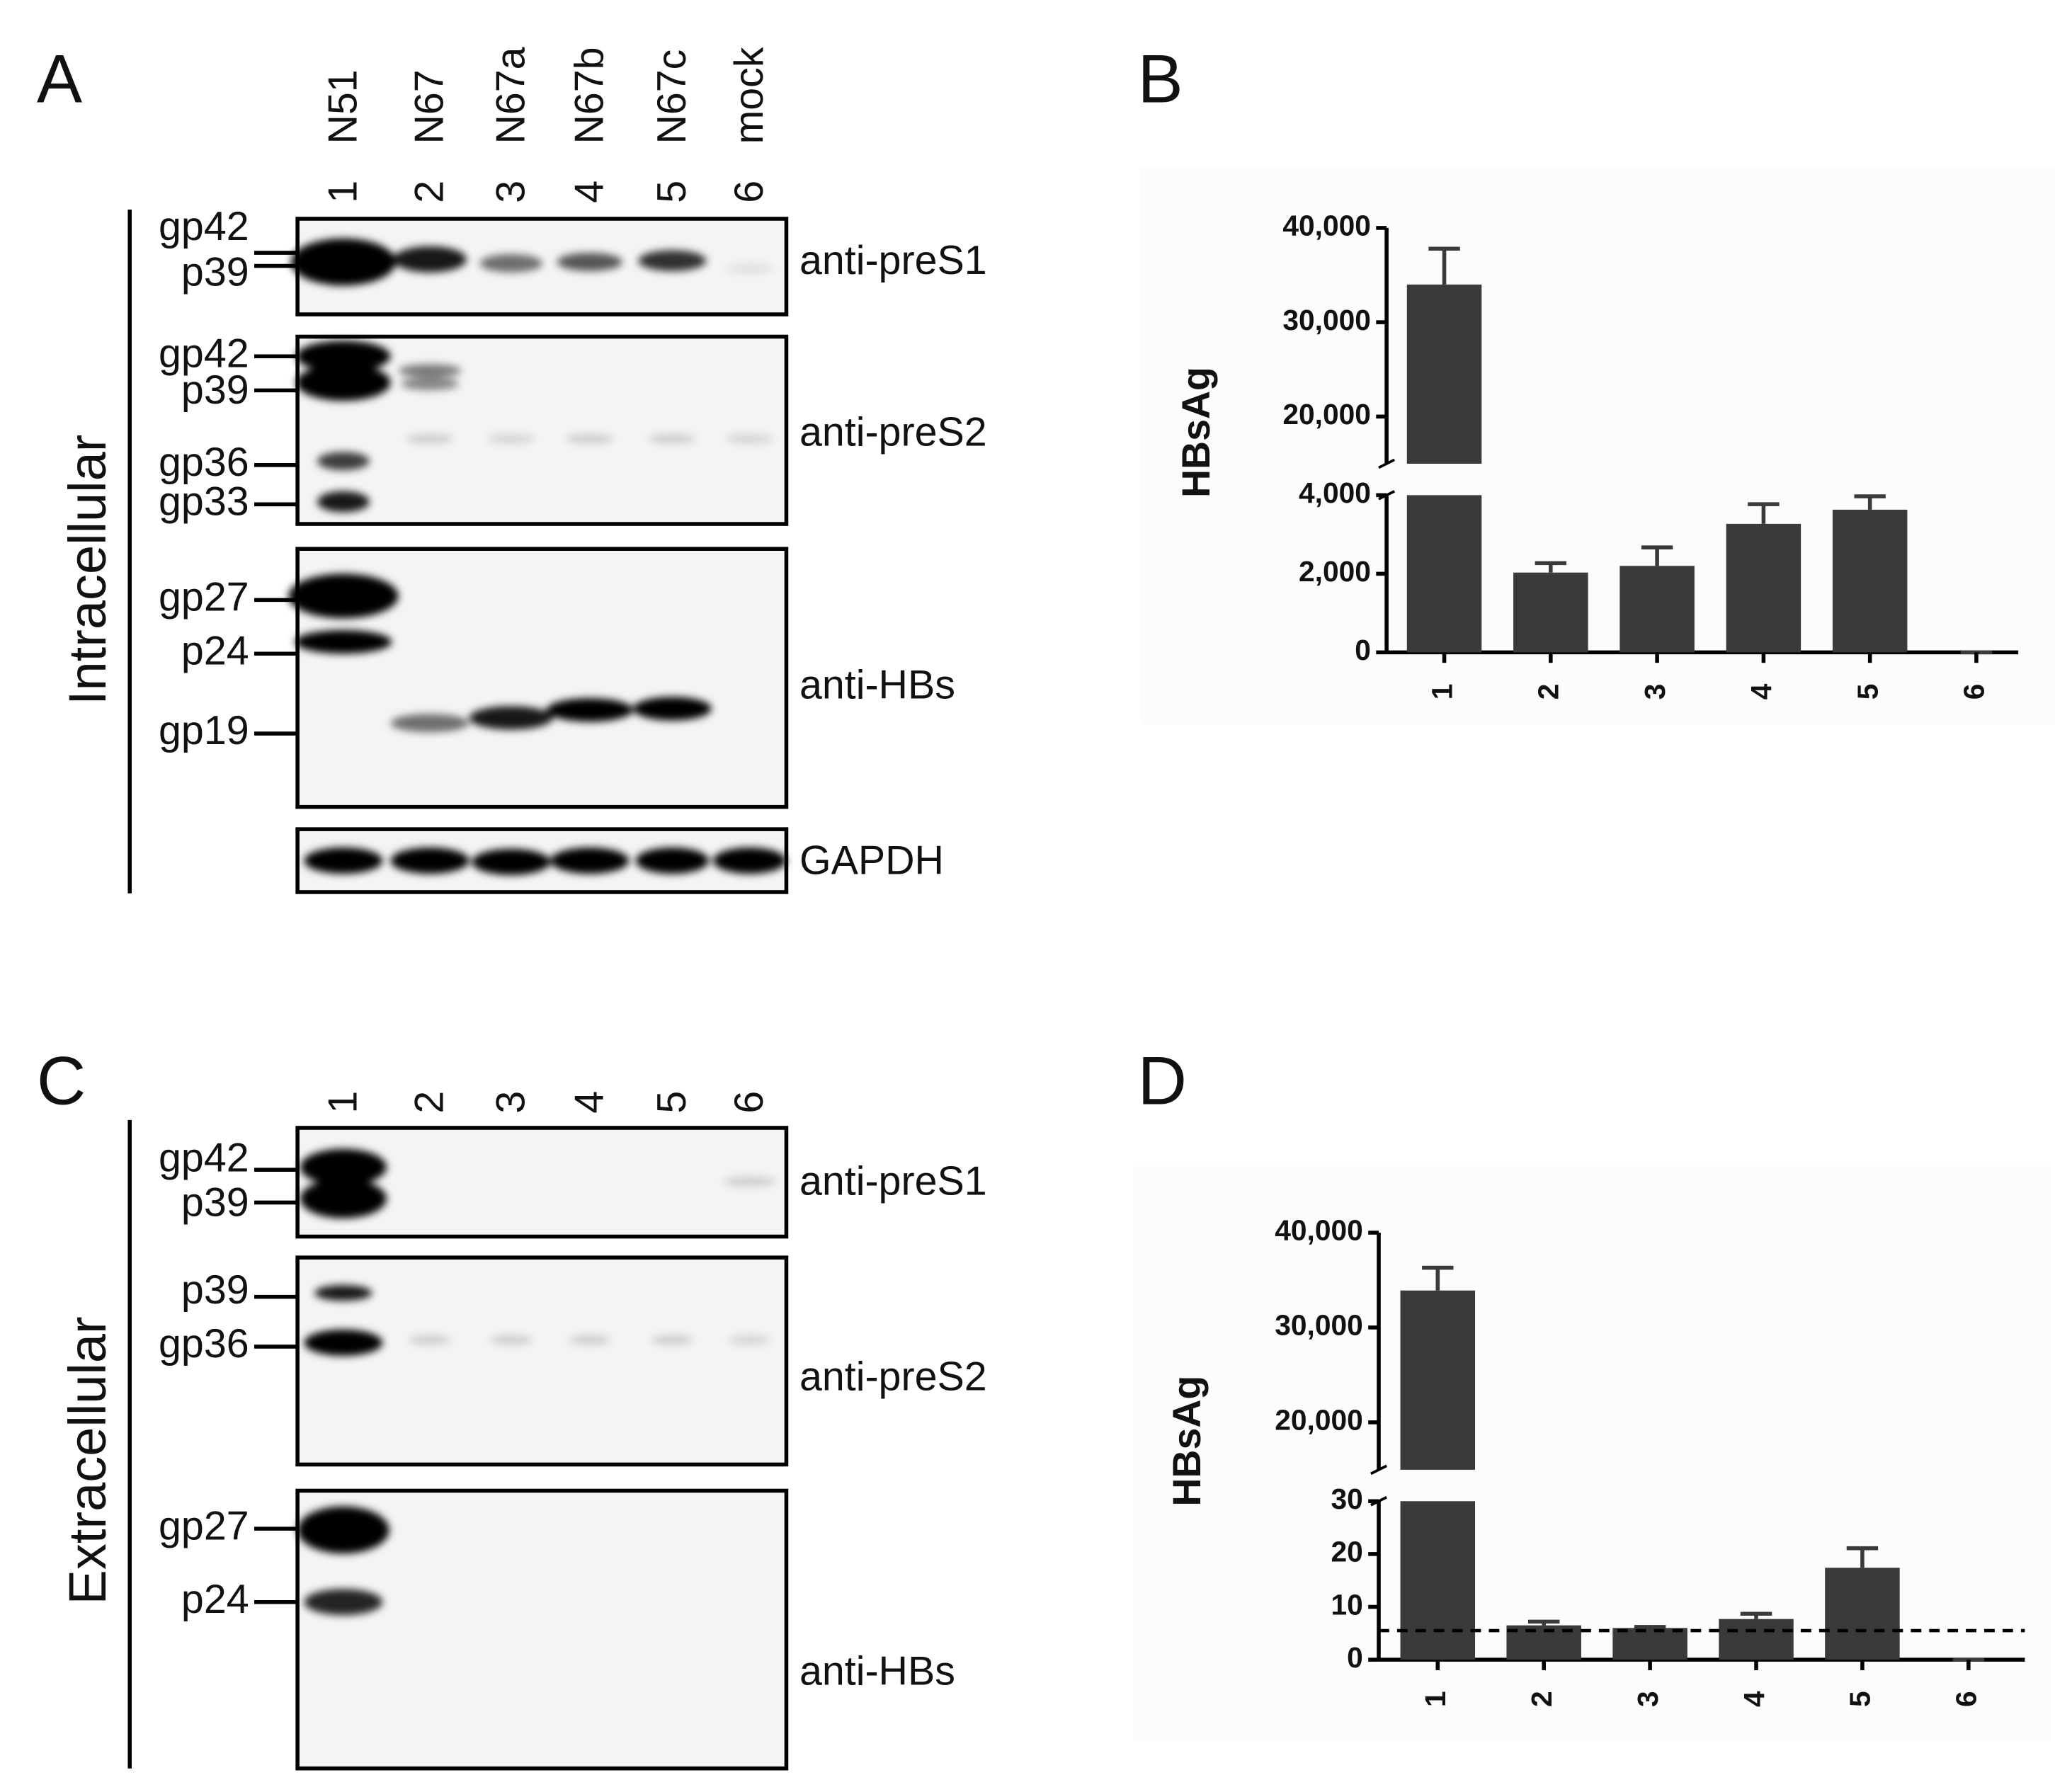 The width and height of the screenshot is (2055, 1792). Describe the element at coordinates (1347, 1552) in the screenshot. I see `y-tick-label: 20` at that location.